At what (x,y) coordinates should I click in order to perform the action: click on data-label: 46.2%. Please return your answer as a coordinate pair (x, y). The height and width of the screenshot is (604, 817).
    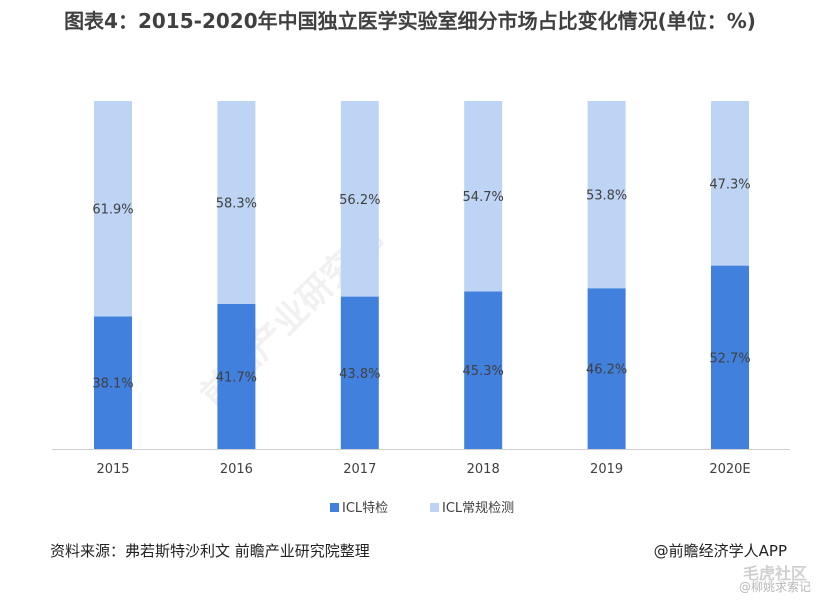
    Looking at the image, I should click on (606, 370).